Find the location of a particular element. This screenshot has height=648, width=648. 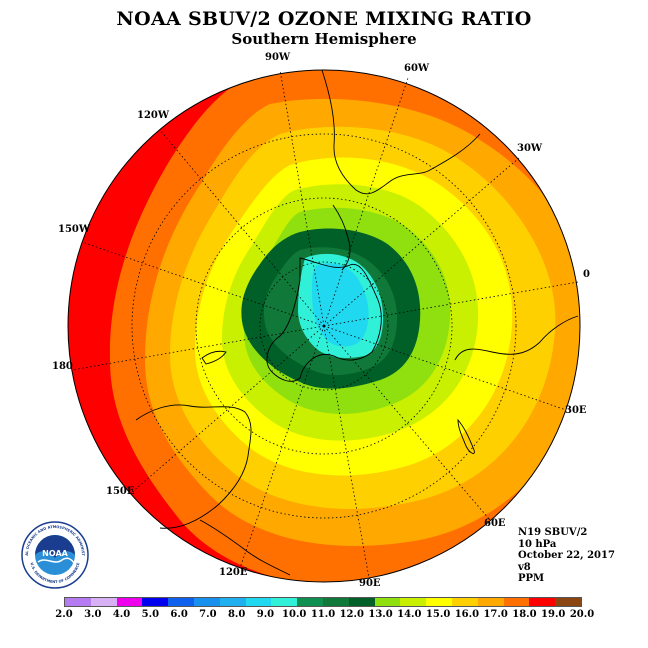

lon-label-60e: 60E is located at coordinates (495, 523).